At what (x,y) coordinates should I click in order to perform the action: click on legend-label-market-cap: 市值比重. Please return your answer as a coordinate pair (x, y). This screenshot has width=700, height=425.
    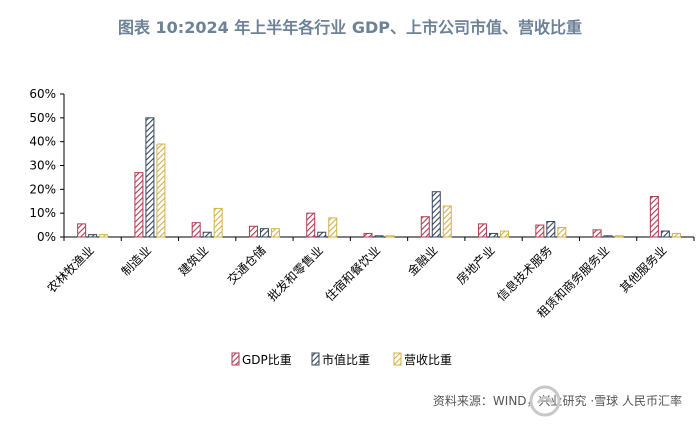
    Looking at the image, I should click on (346, 359).